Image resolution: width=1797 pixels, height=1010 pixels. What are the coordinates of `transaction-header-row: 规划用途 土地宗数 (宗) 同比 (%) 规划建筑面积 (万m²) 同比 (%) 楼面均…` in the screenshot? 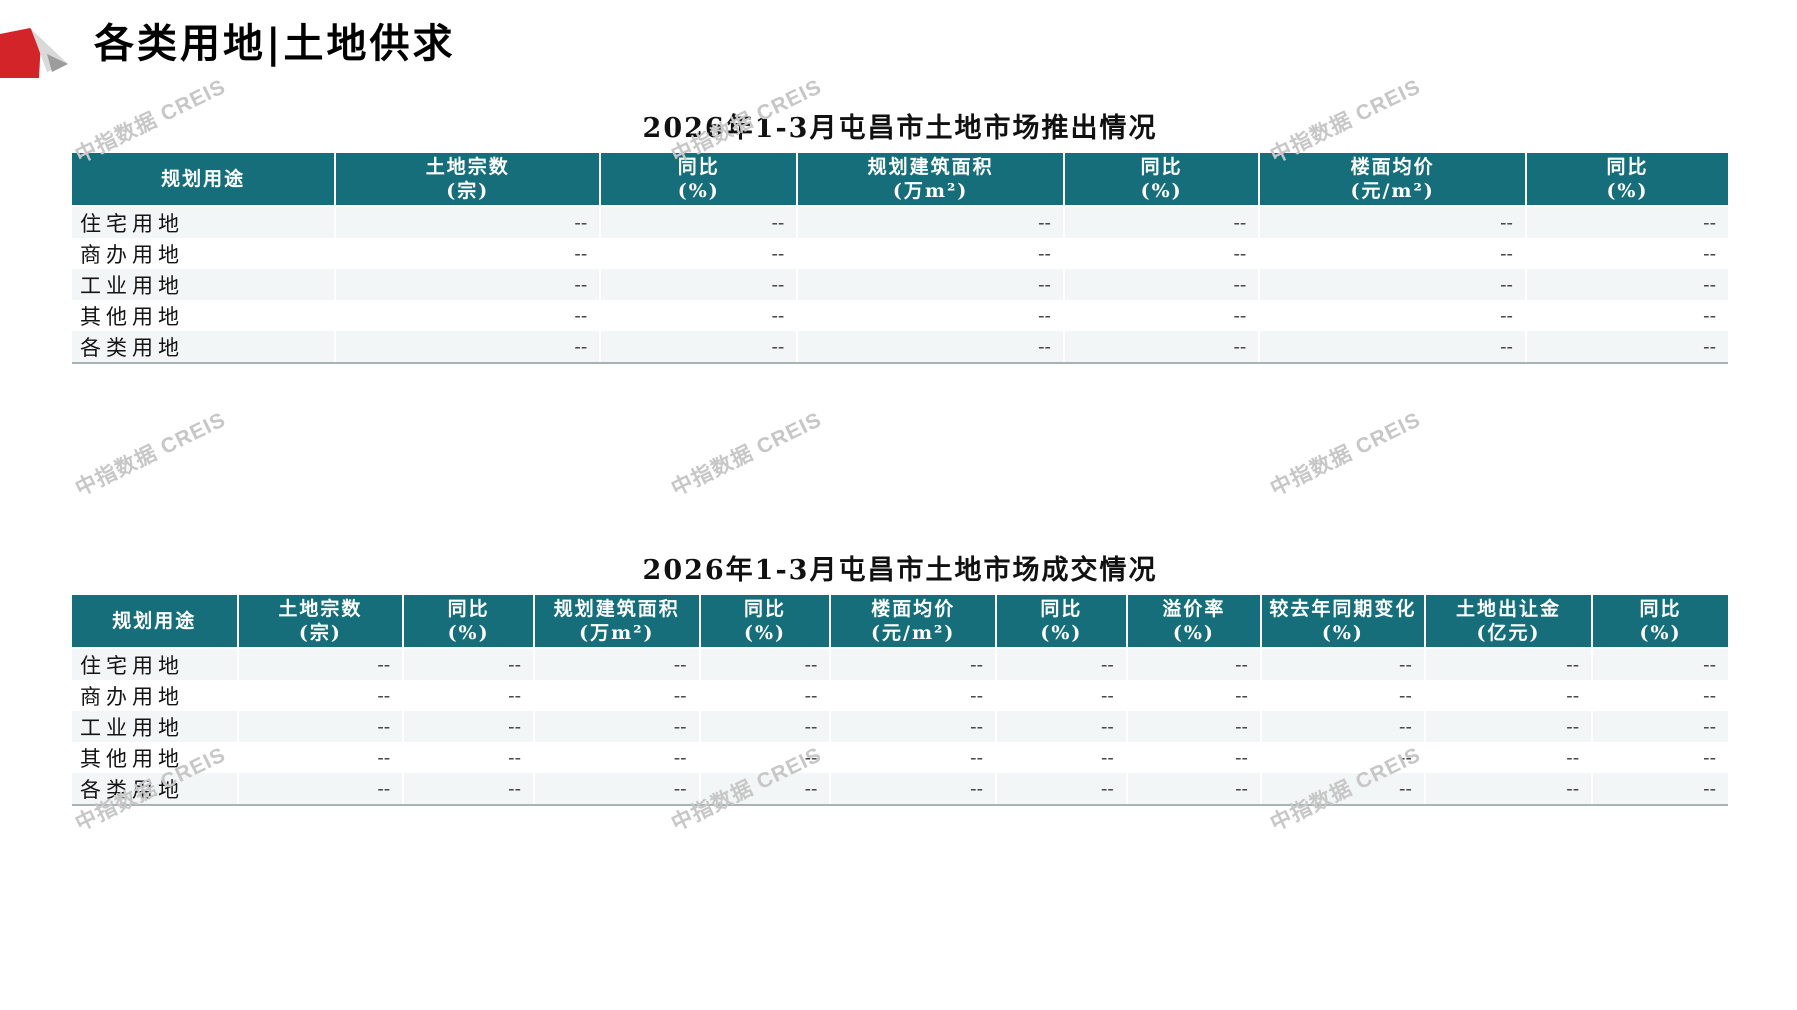 It's located at (900, 622).